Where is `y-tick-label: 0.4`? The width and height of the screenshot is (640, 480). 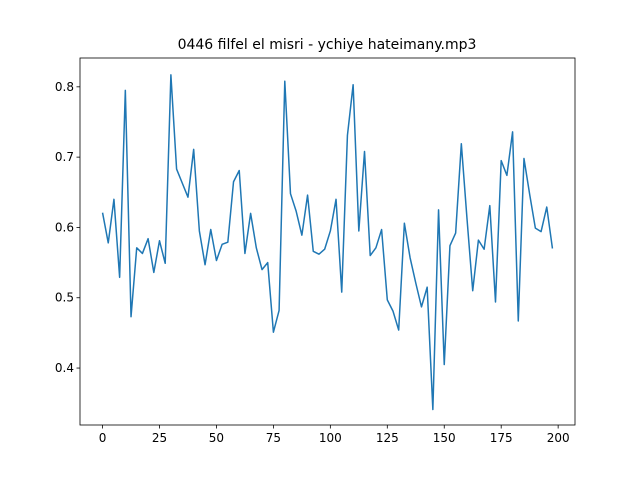 y-tick-label: 0.4 is located at coordinates (64, 368).